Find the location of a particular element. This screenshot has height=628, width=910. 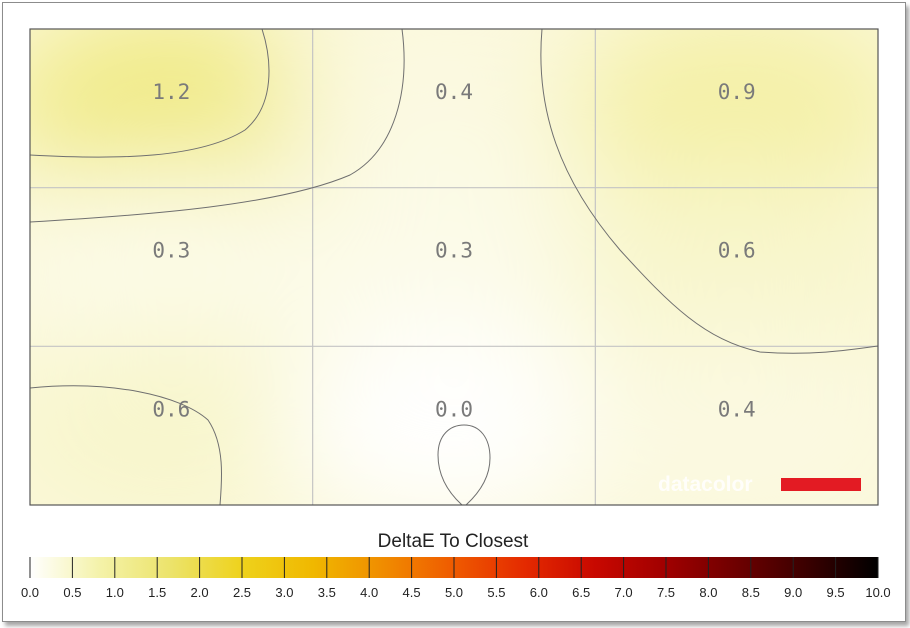

contour-0-6-bottom-left is located at coordinates (126, 445).